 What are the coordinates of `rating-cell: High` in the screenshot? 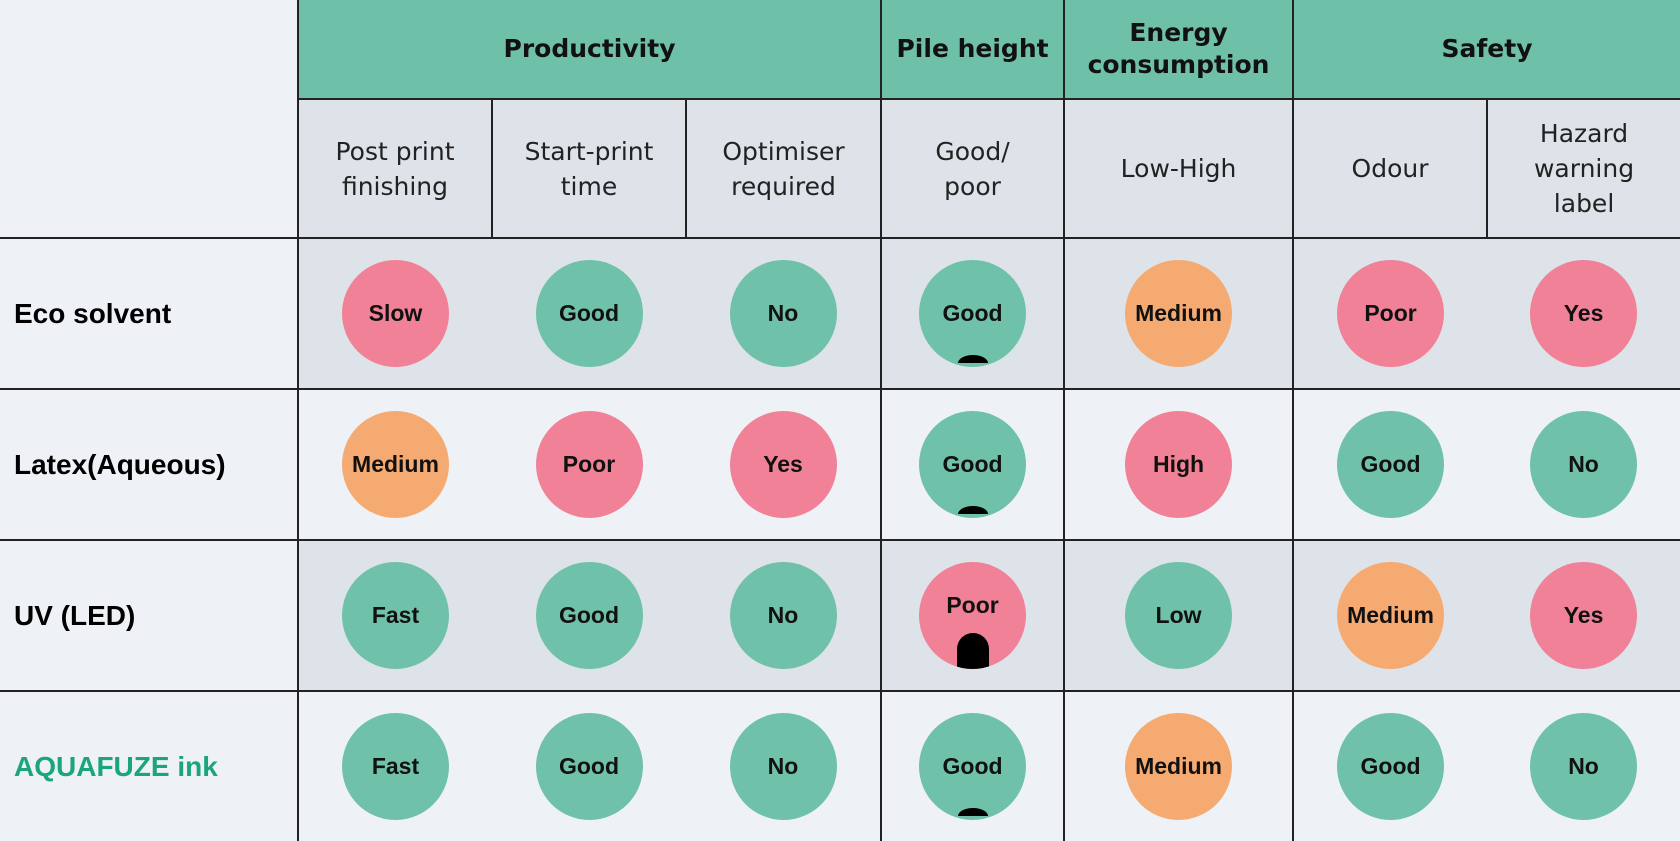 It's located at (1178, 464).